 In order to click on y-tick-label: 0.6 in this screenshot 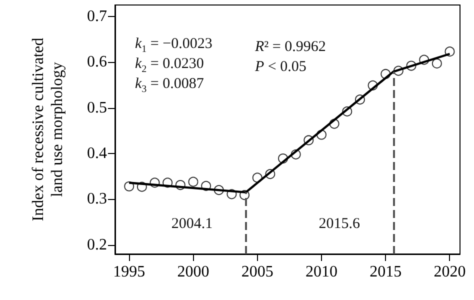, I will do `click(97, 62)`.